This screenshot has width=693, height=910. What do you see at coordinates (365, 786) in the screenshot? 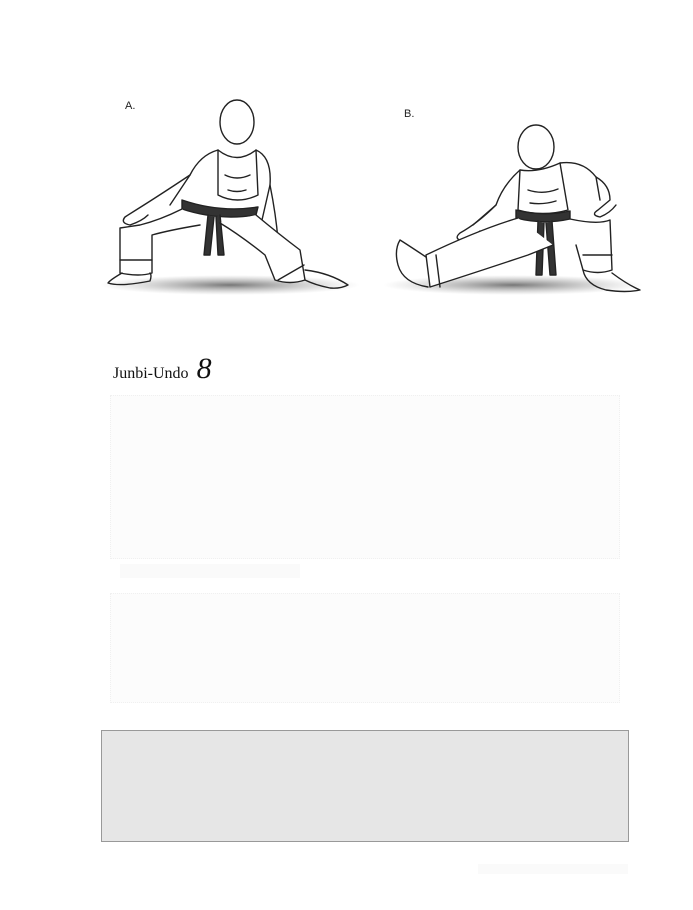
I see `info-box` at bounding box center [365, 786].